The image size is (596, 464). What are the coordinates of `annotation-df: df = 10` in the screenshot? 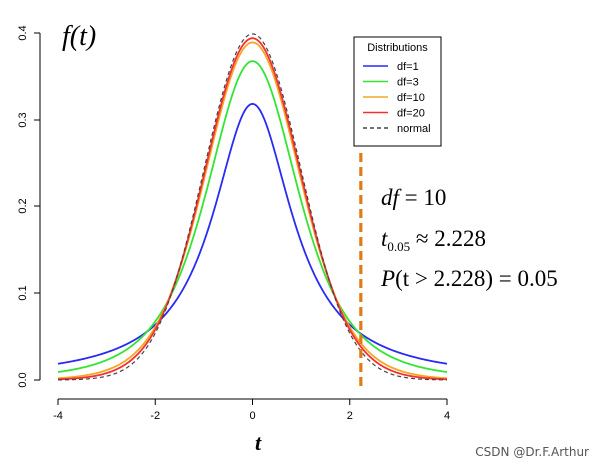 It's located at (413, 197).